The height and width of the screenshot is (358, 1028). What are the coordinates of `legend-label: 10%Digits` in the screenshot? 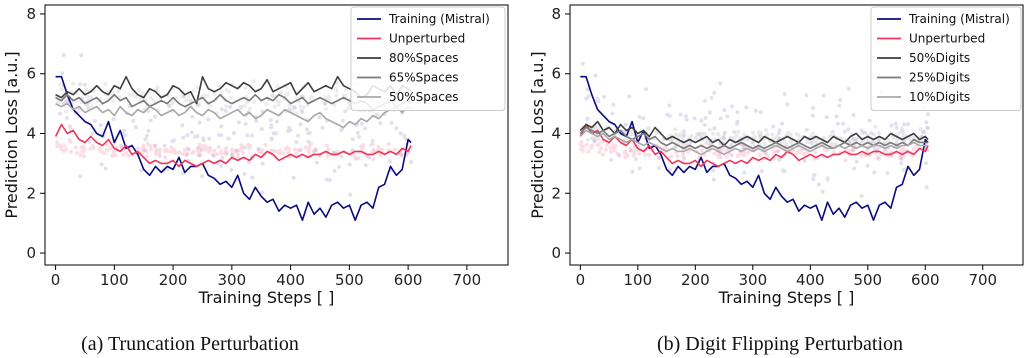 It's located at (939, 97).